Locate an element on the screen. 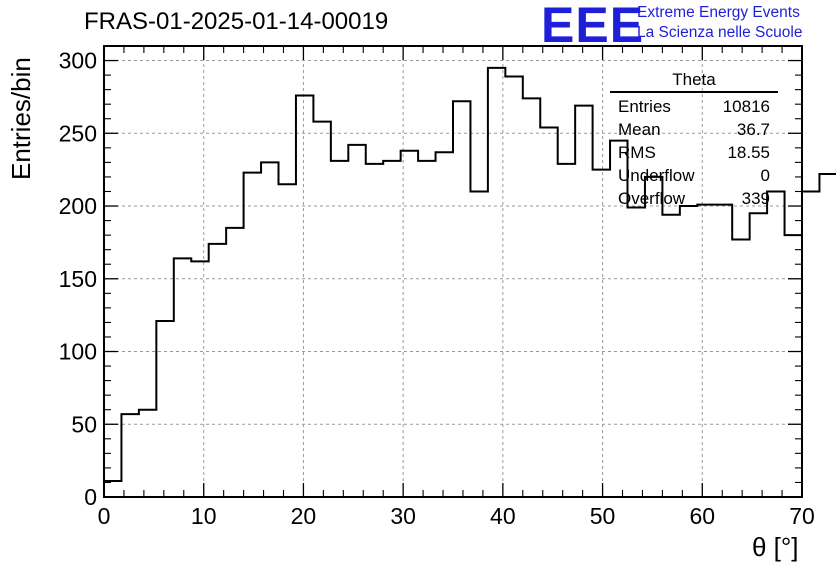 This screenshot has width=836, height=572. stats-row-mean: Mean 36.7 is located at coordinates (694, 129).